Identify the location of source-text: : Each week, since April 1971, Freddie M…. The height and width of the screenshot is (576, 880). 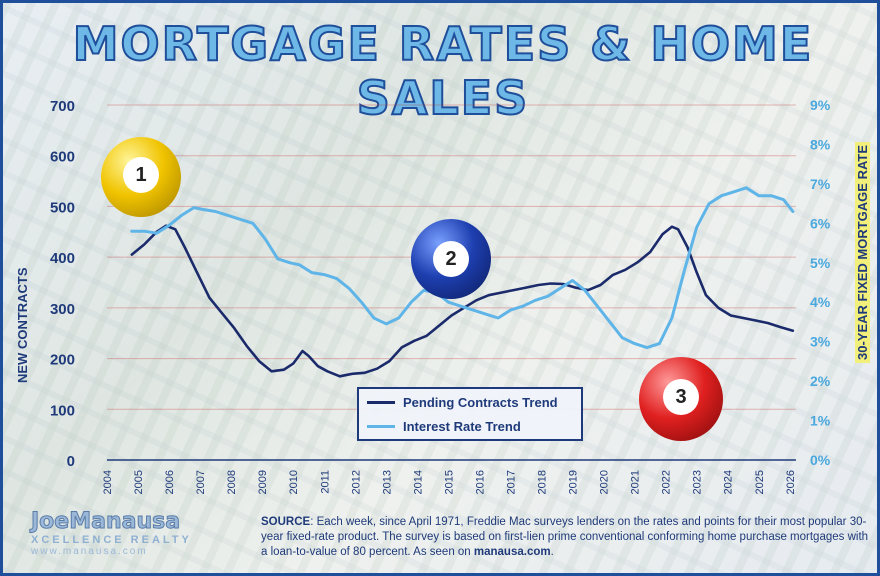
(565, 537).